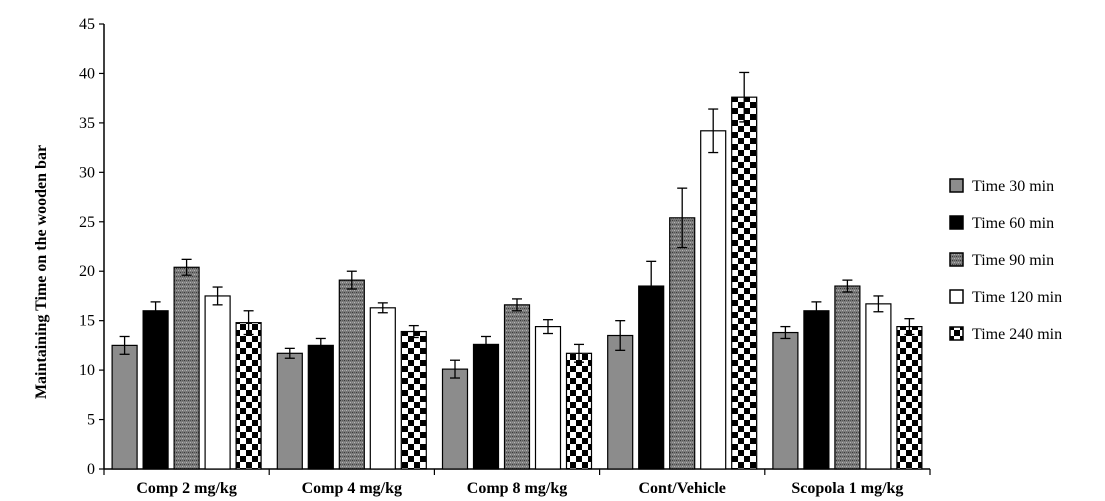  I want to click on y-tick-label: 15, so click(87, 321).